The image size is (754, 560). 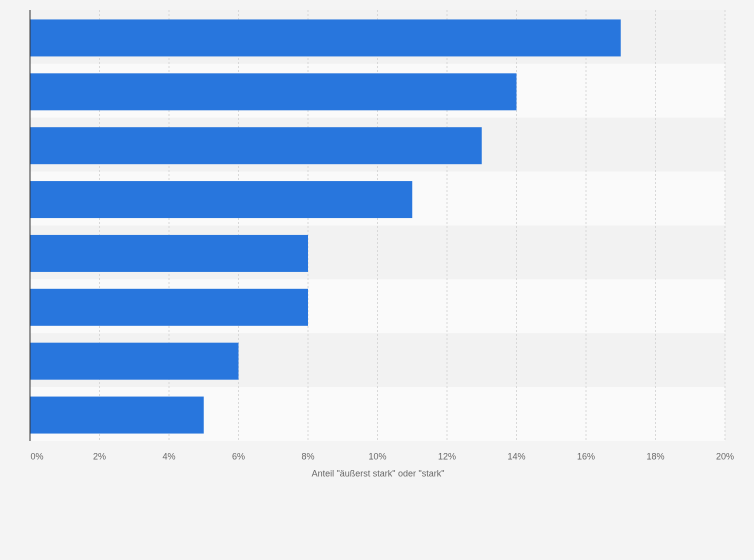 What do you see at coordinates (516, 456) in the screenshot?
I see `x-tick-label: 14%` at bounding box center [516, 456].